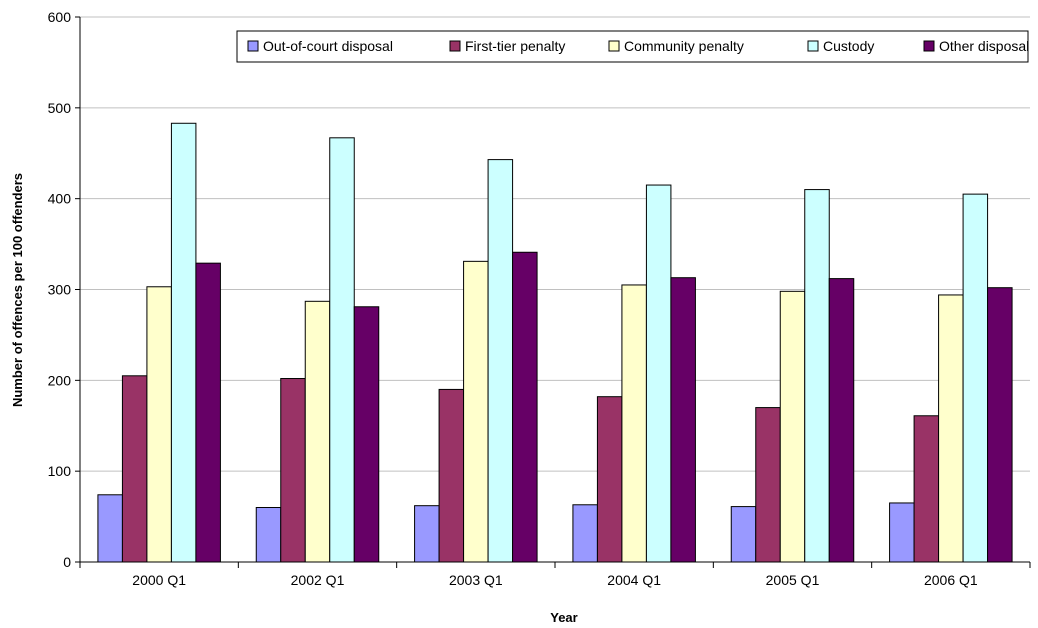  What do you see at coordinates (67, 562) in the screenshot?
I see `y-tick-label: 0` at bounding box center [67, 562].